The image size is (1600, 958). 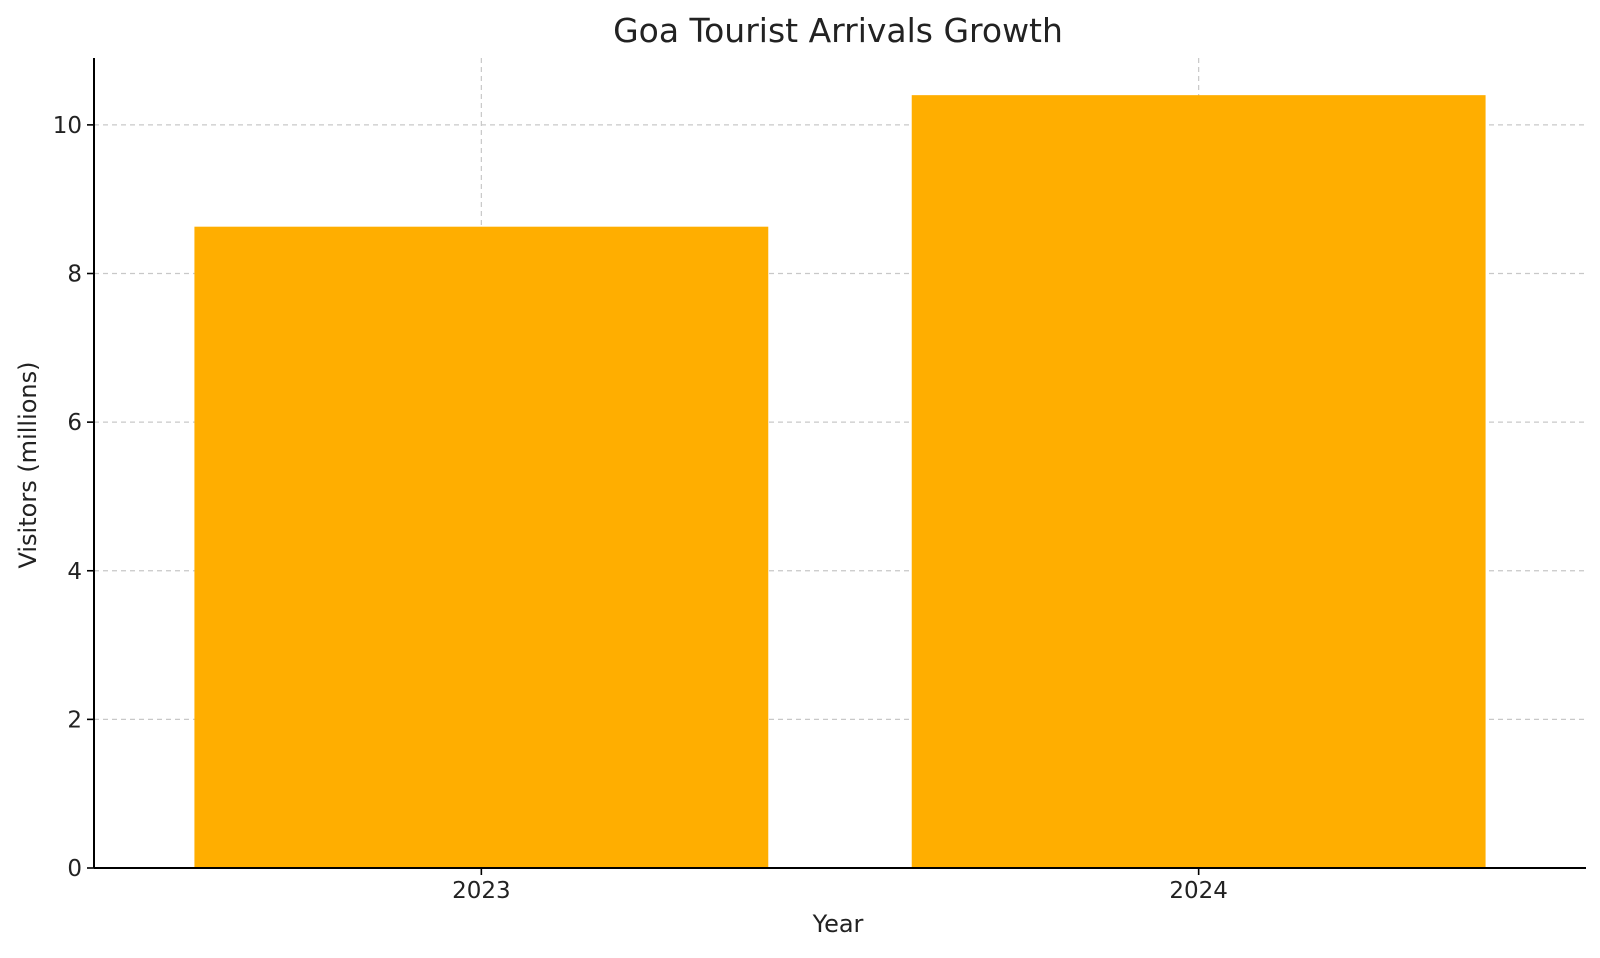 I want to click on y-tick-label: 4, so click(x=74, y=572).